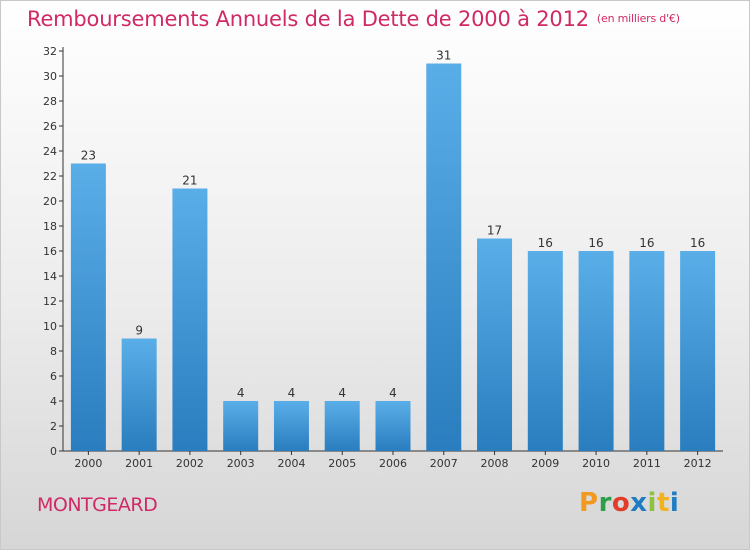 Image resolution: width=750 pixels, height=550 pixels. Describe the element at coordinates (698, 351) in the screenshot. I see `bar-2012` at that location.